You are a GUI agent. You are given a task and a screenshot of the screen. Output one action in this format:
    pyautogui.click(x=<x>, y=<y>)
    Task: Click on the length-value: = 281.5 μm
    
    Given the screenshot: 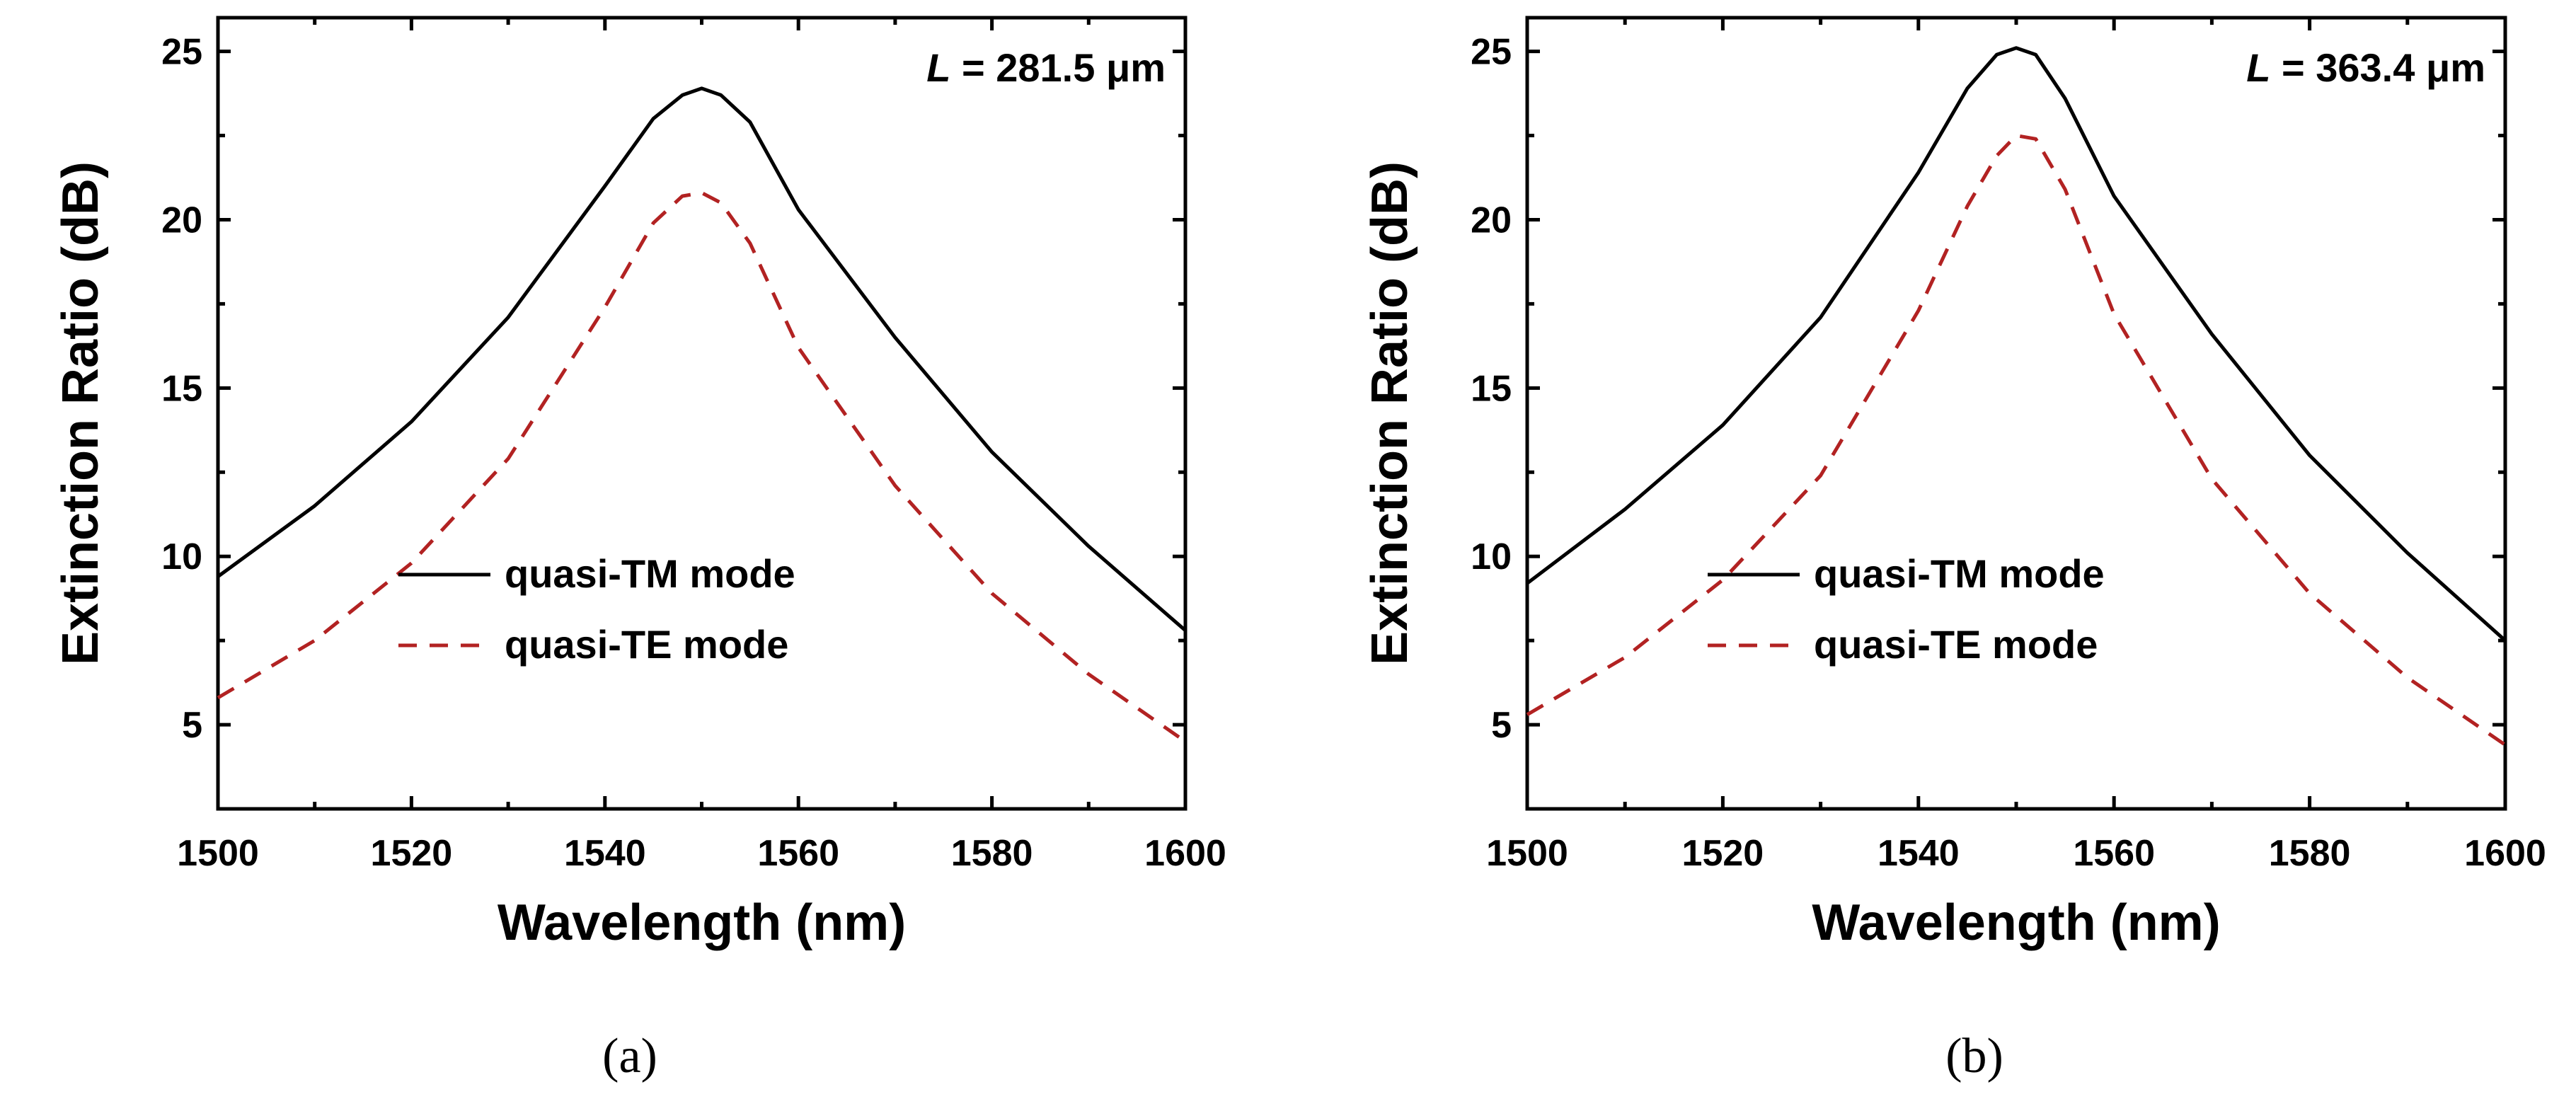 What is the action you would take?
    pyautogui.click(x=1058, y=67)
    